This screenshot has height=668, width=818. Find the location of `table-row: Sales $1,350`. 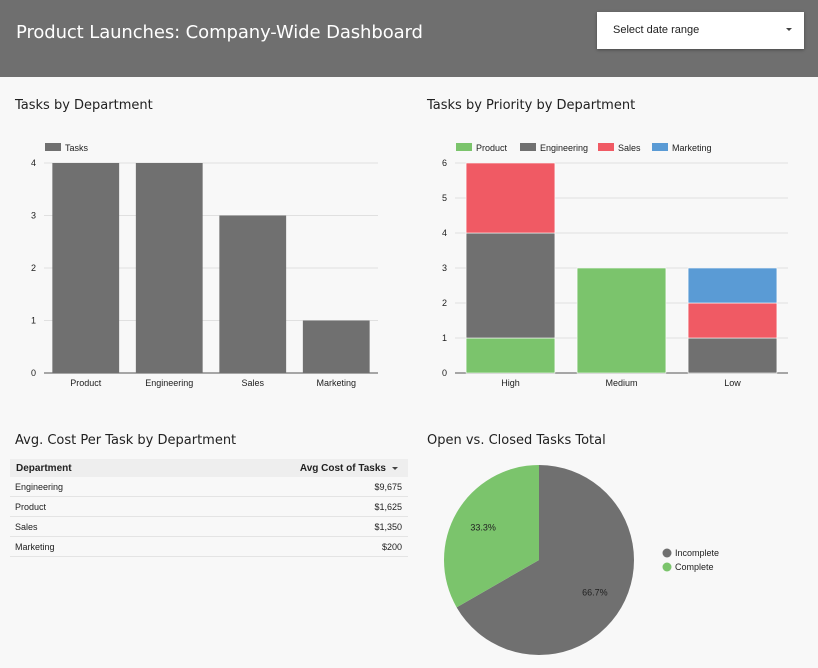

table-row: Sales $1,350 is located at coordinates (209, 527).